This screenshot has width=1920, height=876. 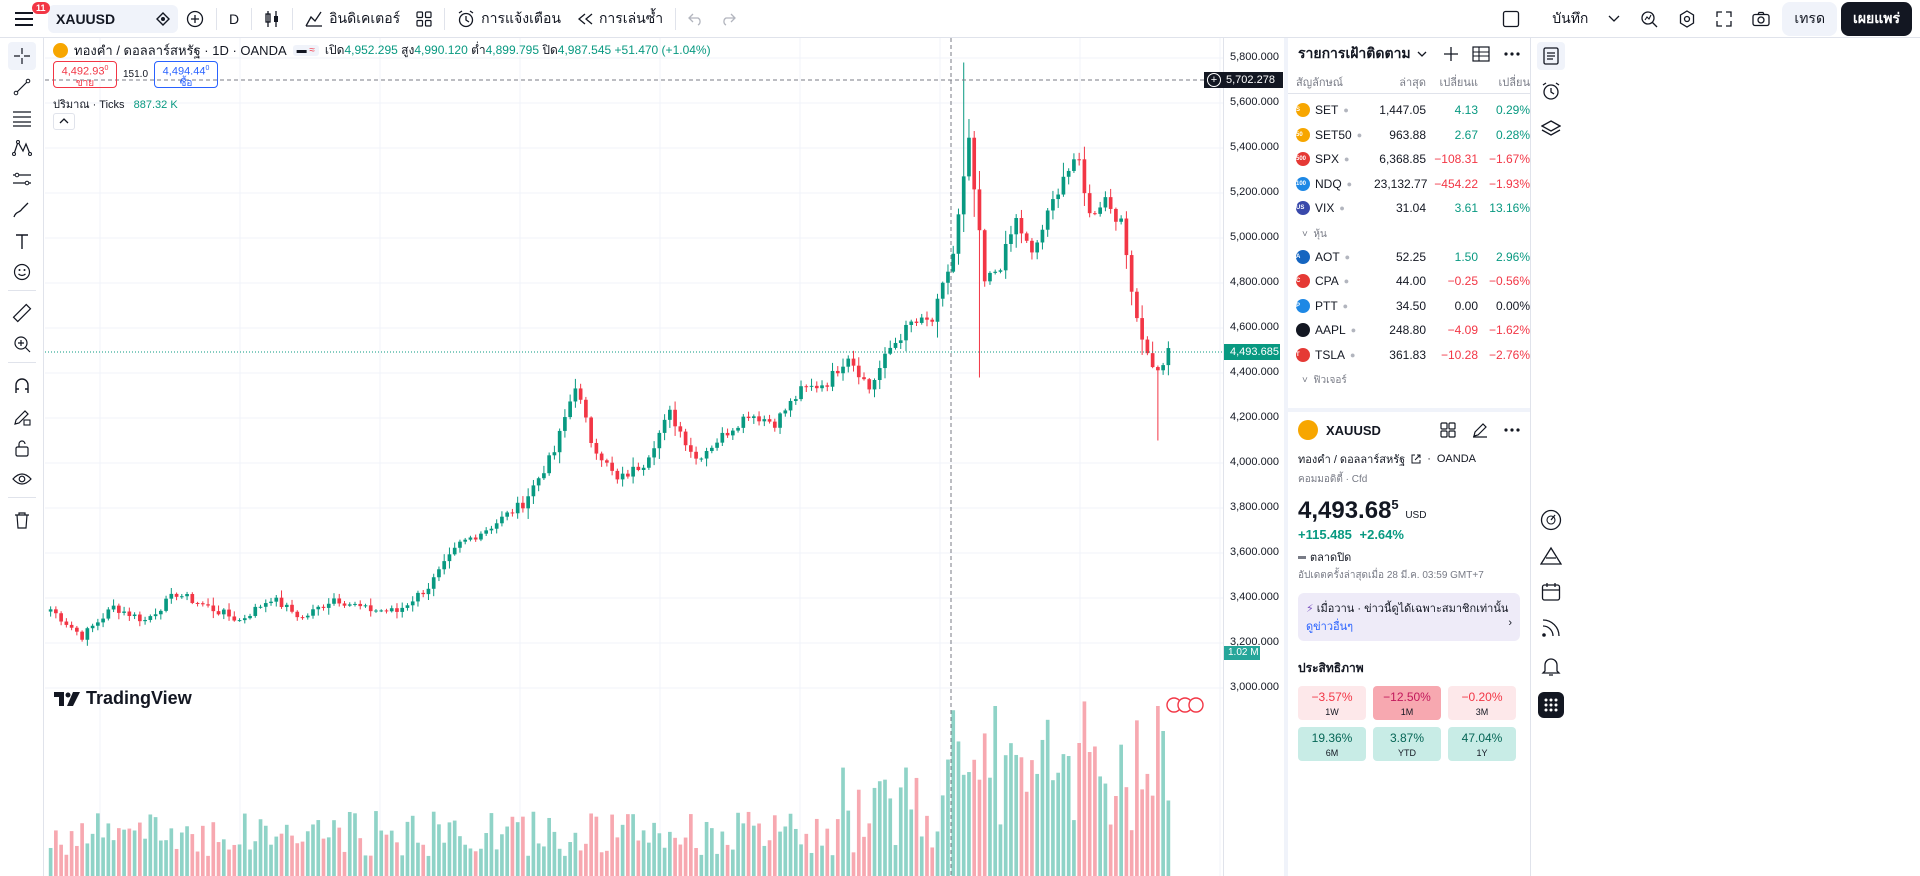 What do you see at coordinates (1876, 19) in the screenshot?
I see `publish-button: เผยแพร่` at bounding box center [1876, 19].